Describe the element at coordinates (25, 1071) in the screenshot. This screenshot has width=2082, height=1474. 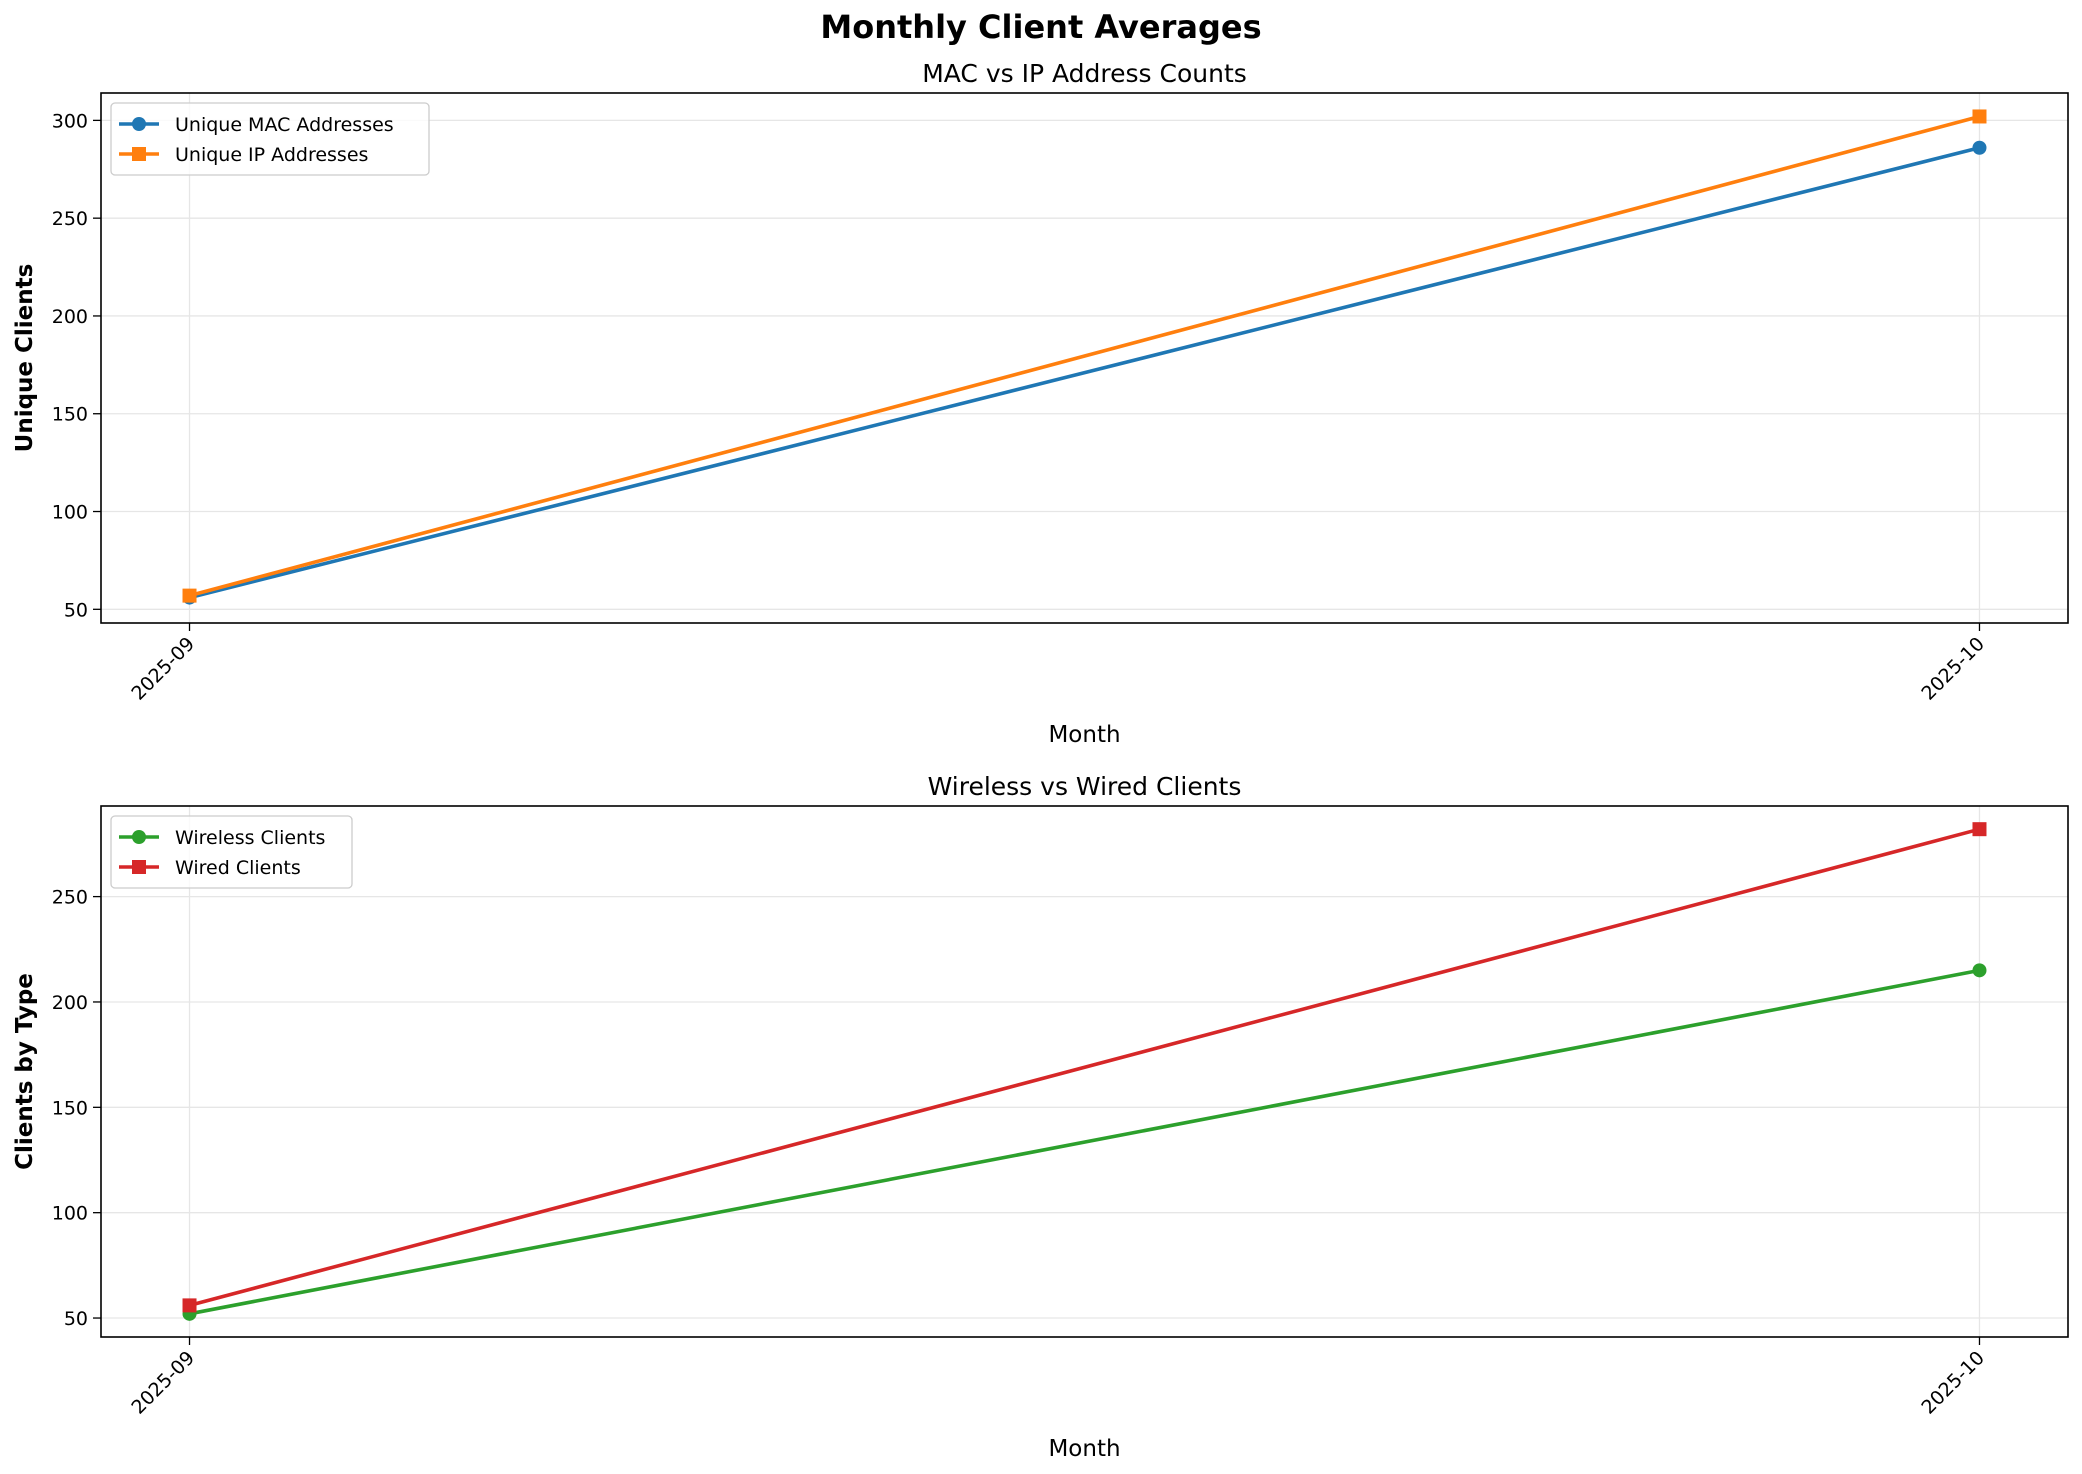
I see `y-axis-label: Clients by Type` at that location.